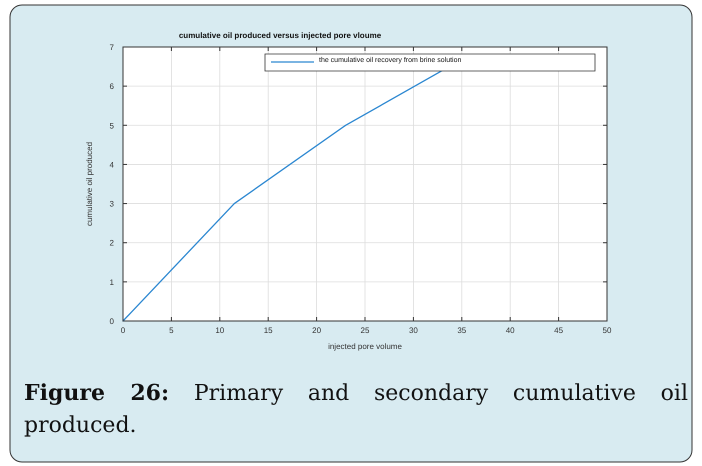 This screenshot has width=702, height=466. Describe the element at coordinates (112, 321) in the screenshot. I see `y-tick-label: 0` at that location.